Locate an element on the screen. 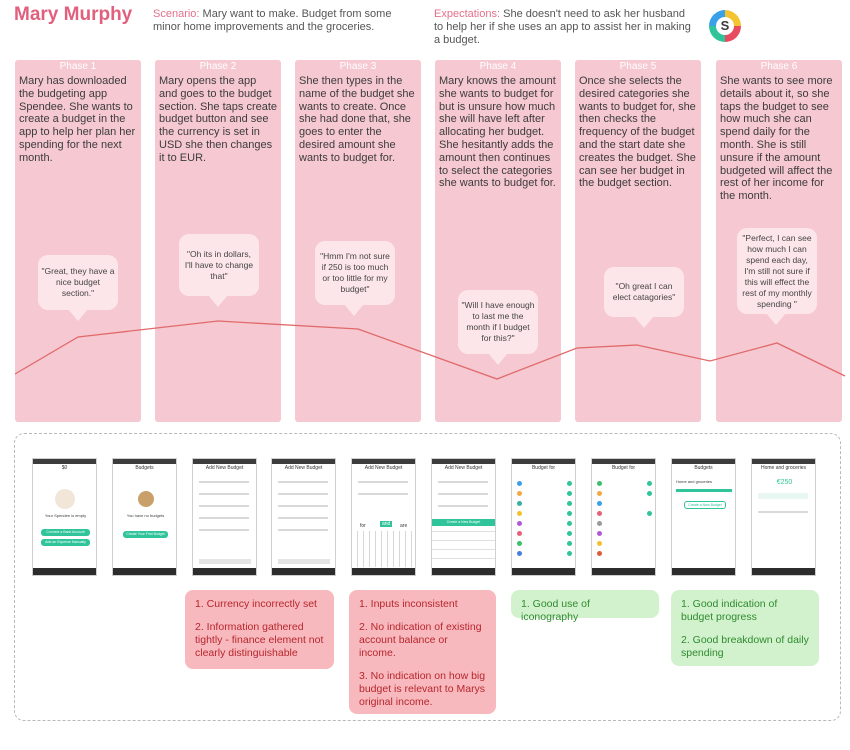 This screenshot has width=850, height=750. scenario-label: Scenario: is located at coordinates (176, 14).